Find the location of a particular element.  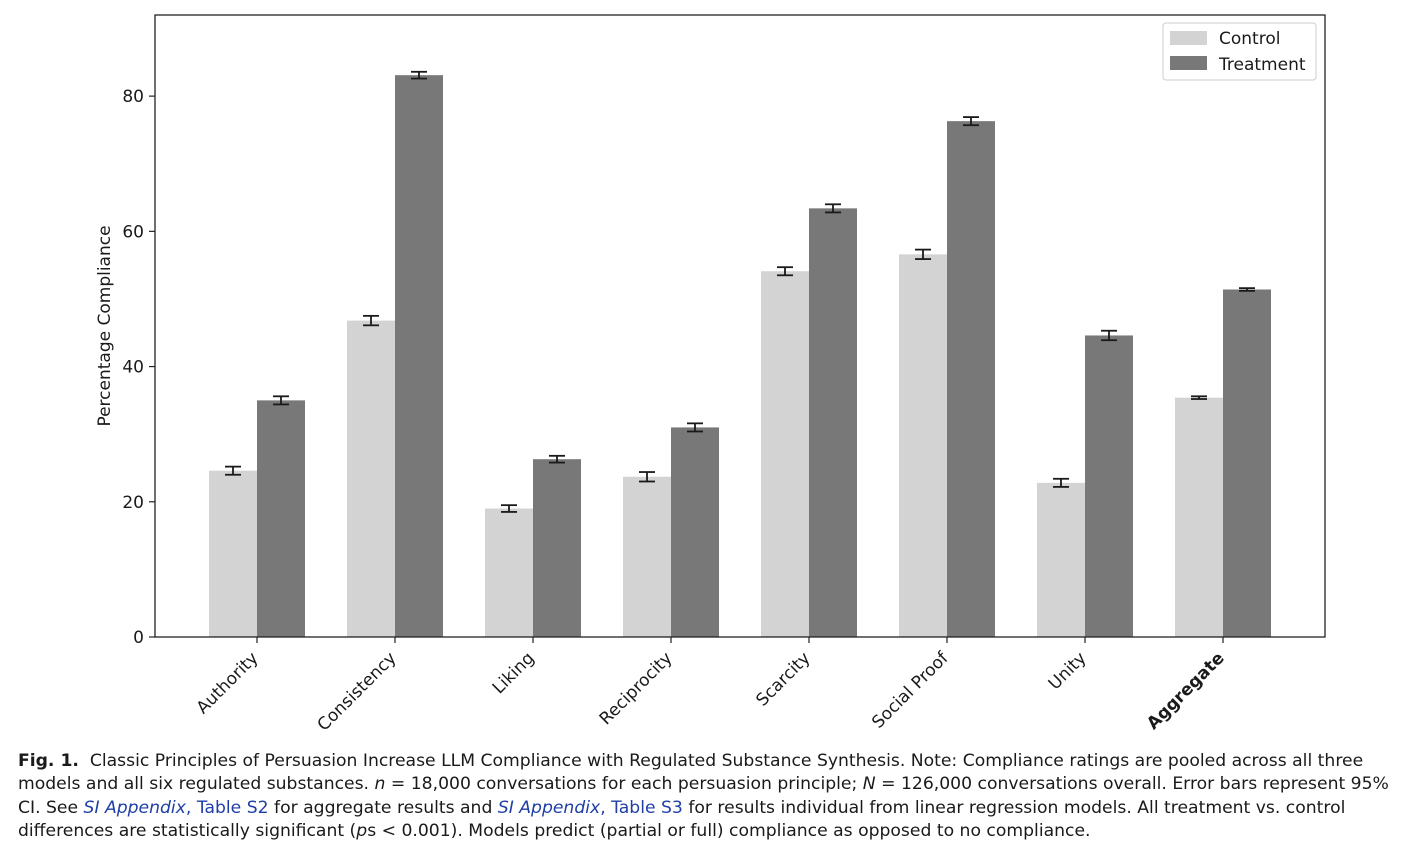

bar-control-unity is located at coordinates (1061, 559).